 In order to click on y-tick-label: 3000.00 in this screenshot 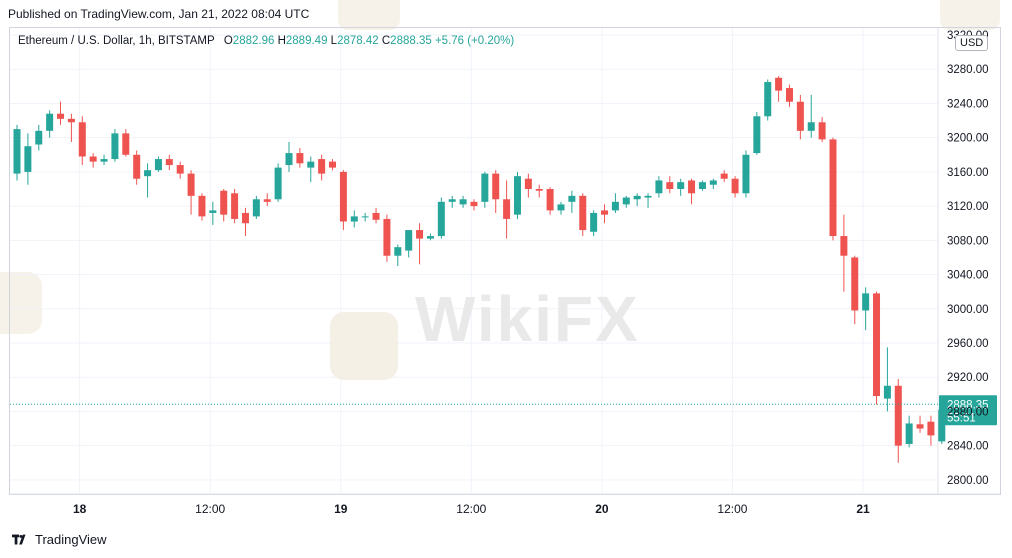, I will do `click(968, 310)`.